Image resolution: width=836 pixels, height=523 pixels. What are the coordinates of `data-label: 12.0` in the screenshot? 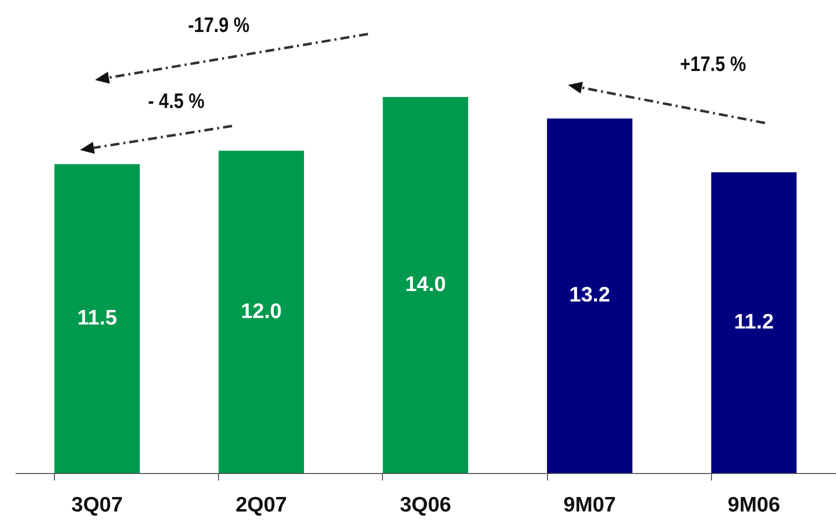 It's located at (261, 311).